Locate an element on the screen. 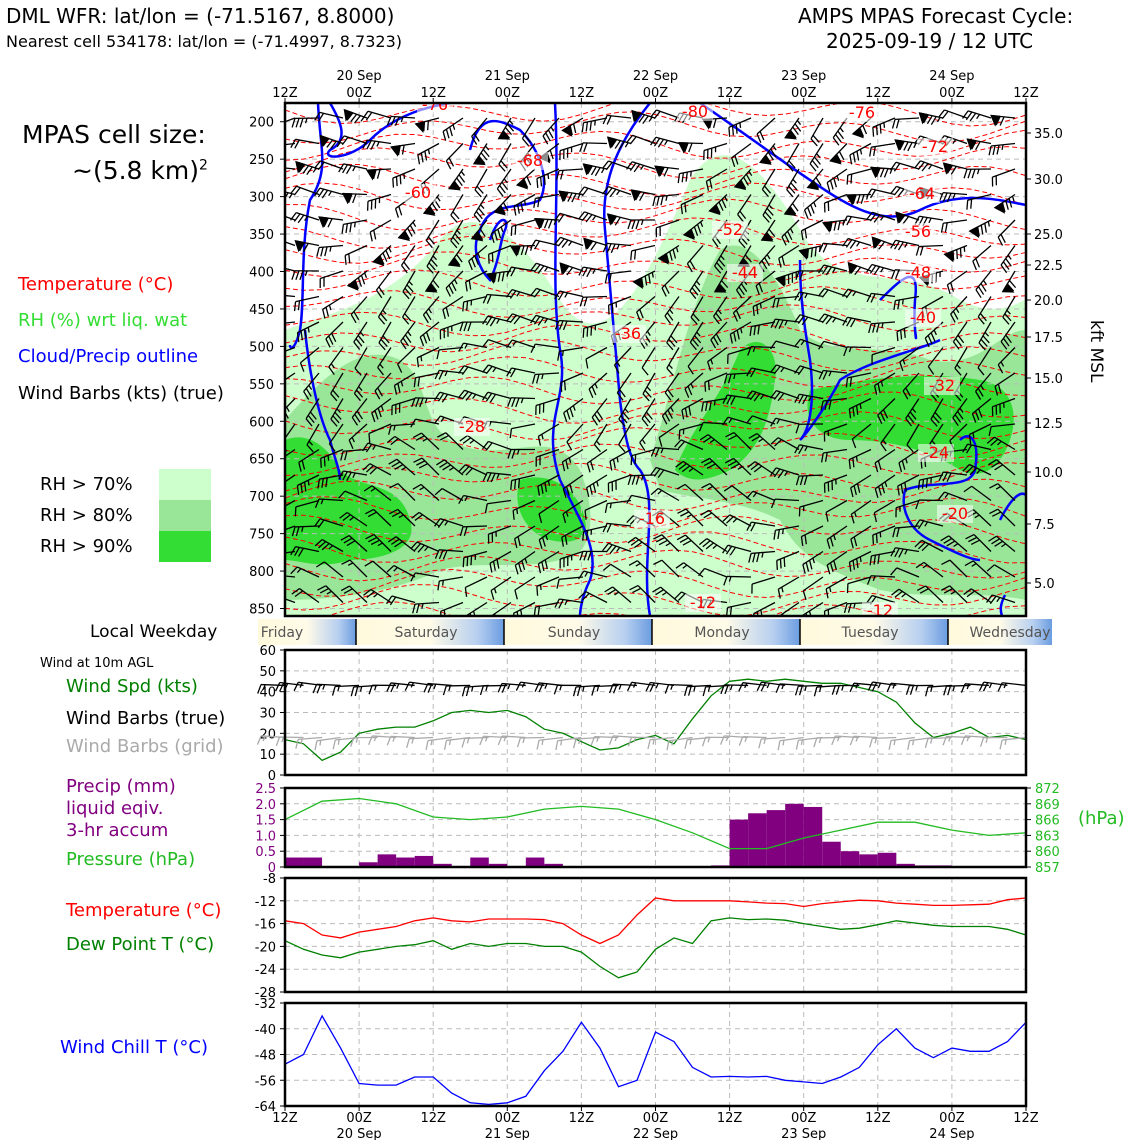 Image resolution: width=1140 pixels, height=1140 pixels. surface-wind-barb-true is located at coordinates (271, 688).